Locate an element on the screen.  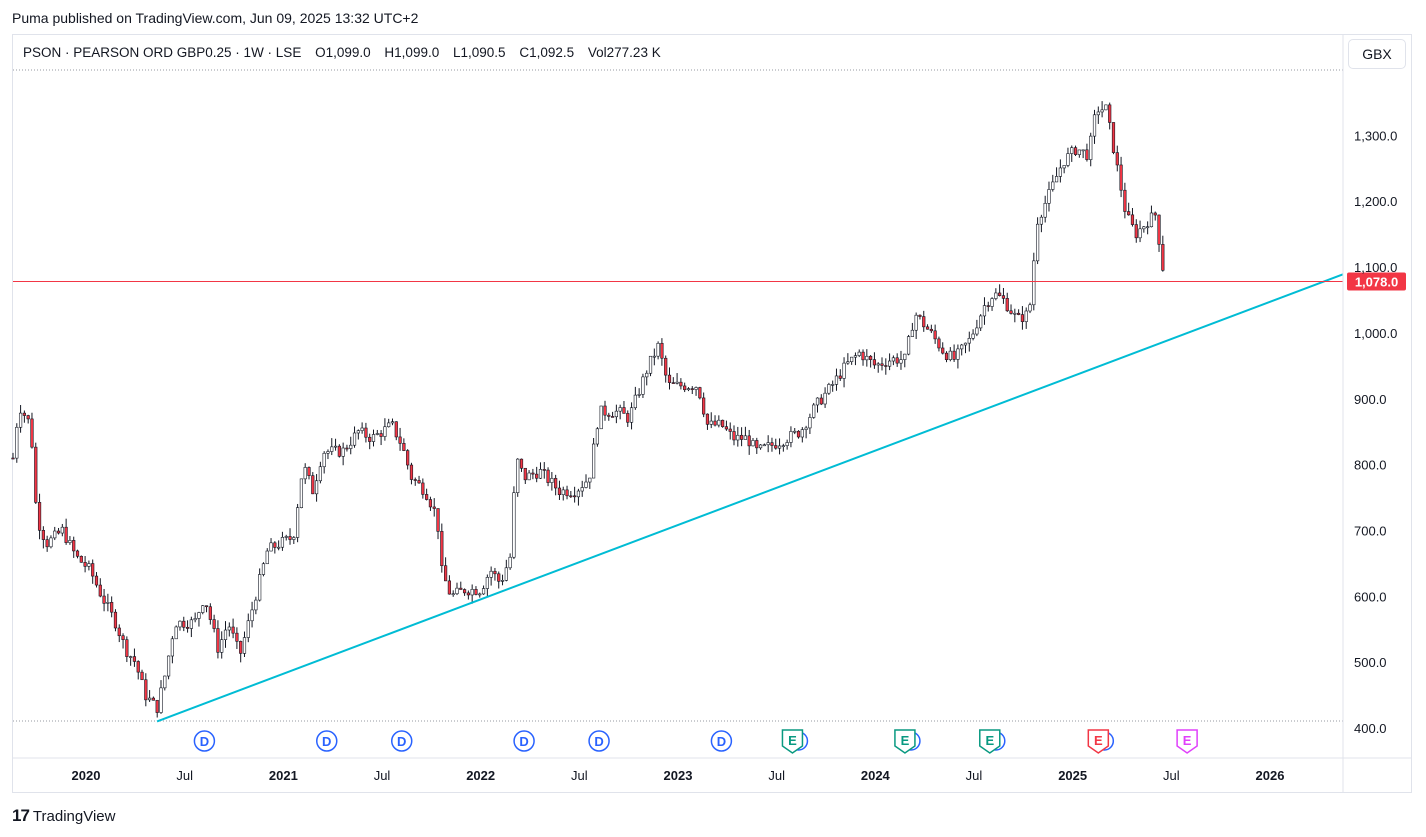
symbol-title: PSON · PEARSON ORD GBP0.25 · 1W · LSE is located at coordinates (162, 52).